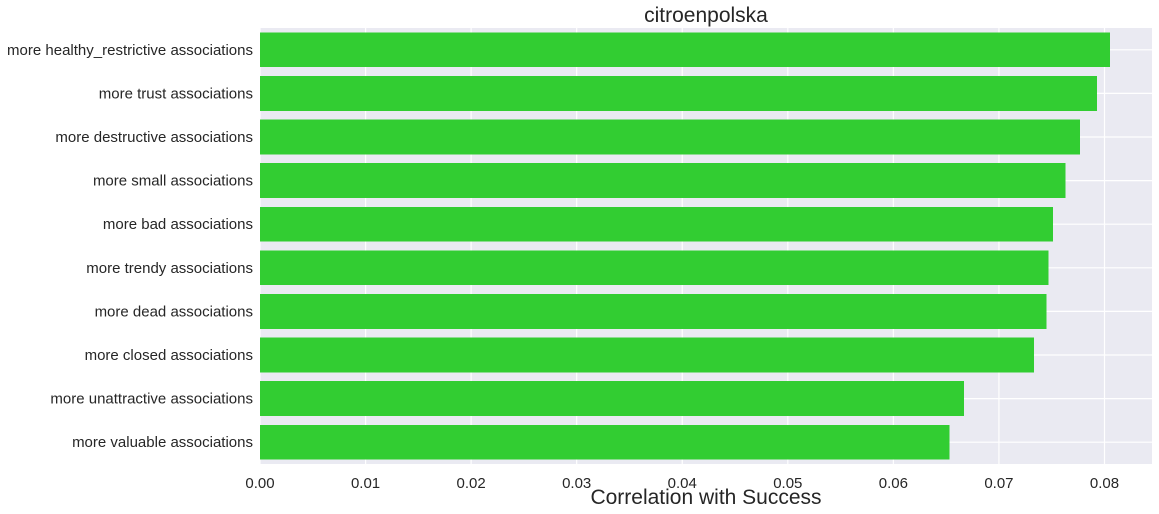 This screenshot has height=514, width=1159. Describe the element at coordinates (174, 311) in the screenshot. I see `y-tick-label: more dead associations` at that location.